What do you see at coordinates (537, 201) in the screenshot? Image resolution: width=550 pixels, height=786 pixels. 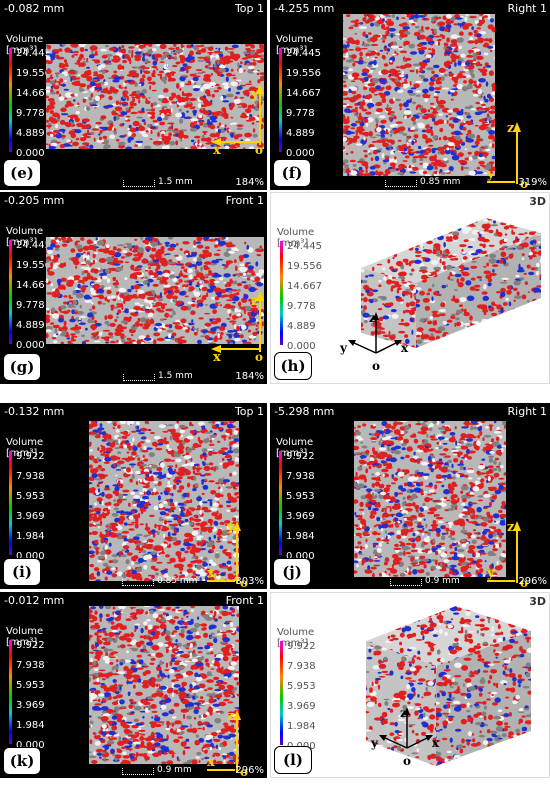 I see `view-name: 3D` at bounding box center [537, 201].